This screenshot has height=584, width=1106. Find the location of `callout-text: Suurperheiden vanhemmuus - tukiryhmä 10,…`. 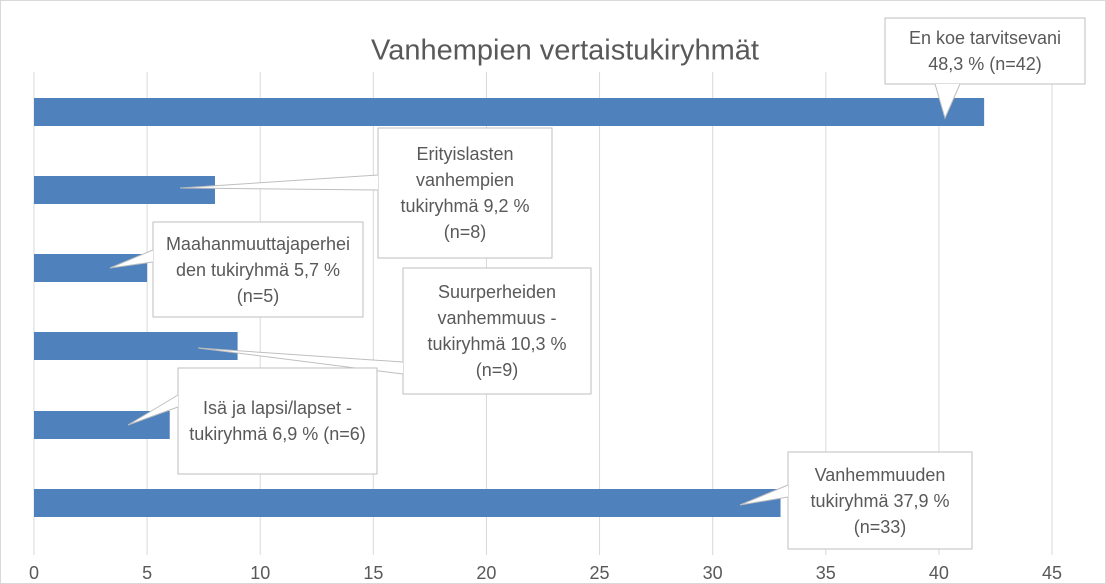

callout-text: Suurperheiden vanhemmuus - tukiryhmä 10,… is located at coordinates (497, 331).